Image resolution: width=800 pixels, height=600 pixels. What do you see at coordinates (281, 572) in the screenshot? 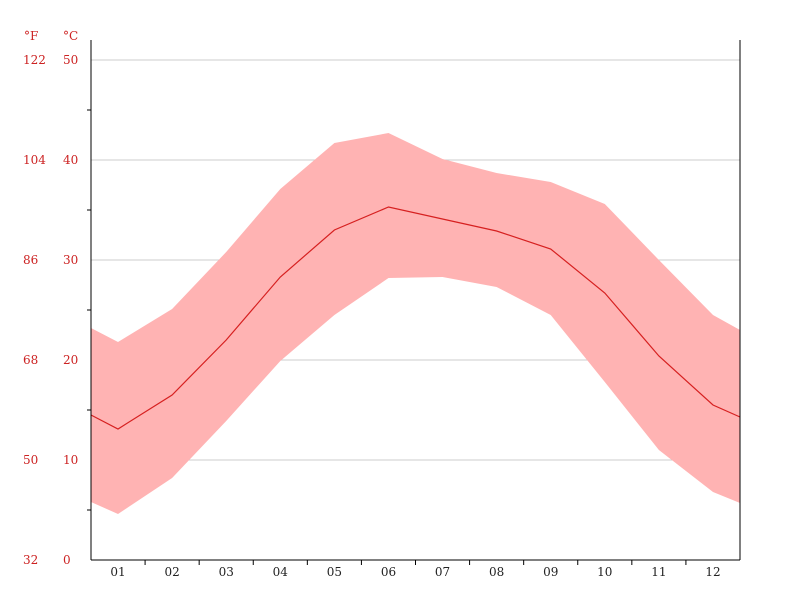
I see `x-tick-label: 04` at bounding box center [281, 572].